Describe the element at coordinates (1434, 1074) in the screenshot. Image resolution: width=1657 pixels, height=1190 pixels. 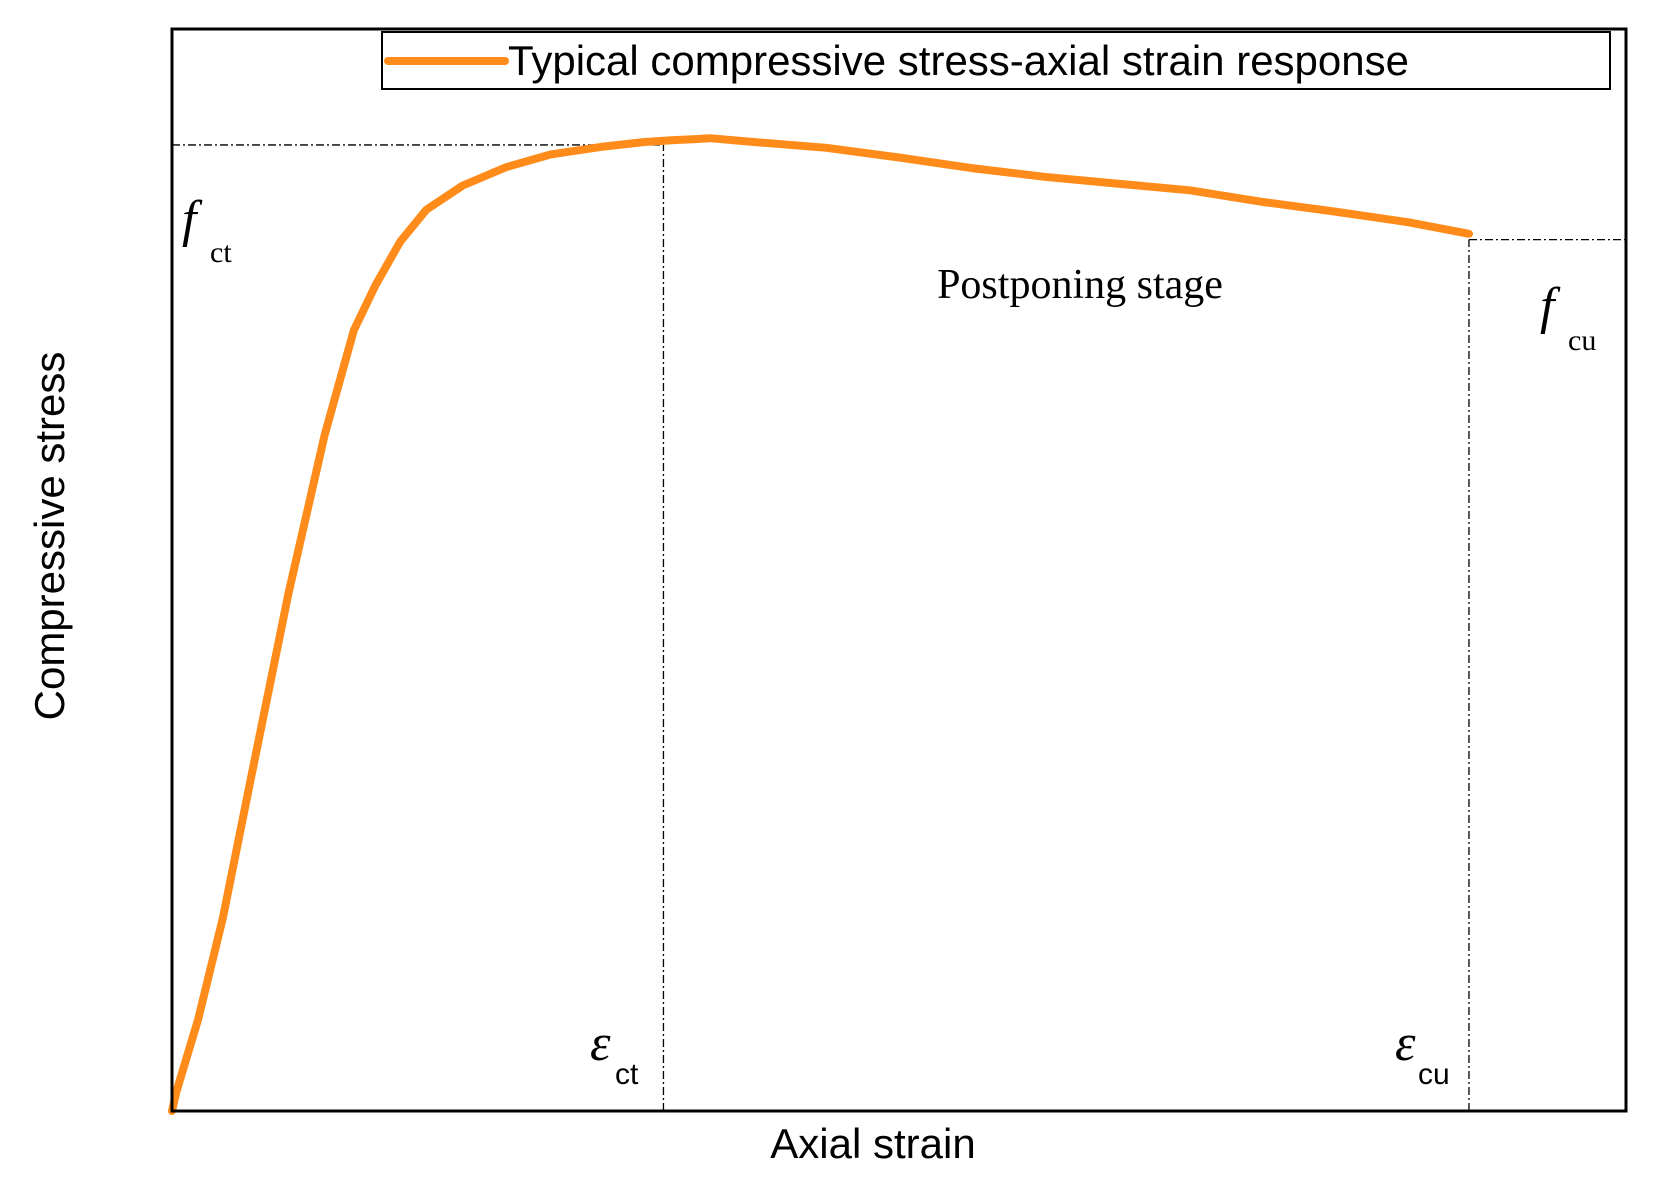
I see `eps-cu-subscript: cu` at that location.